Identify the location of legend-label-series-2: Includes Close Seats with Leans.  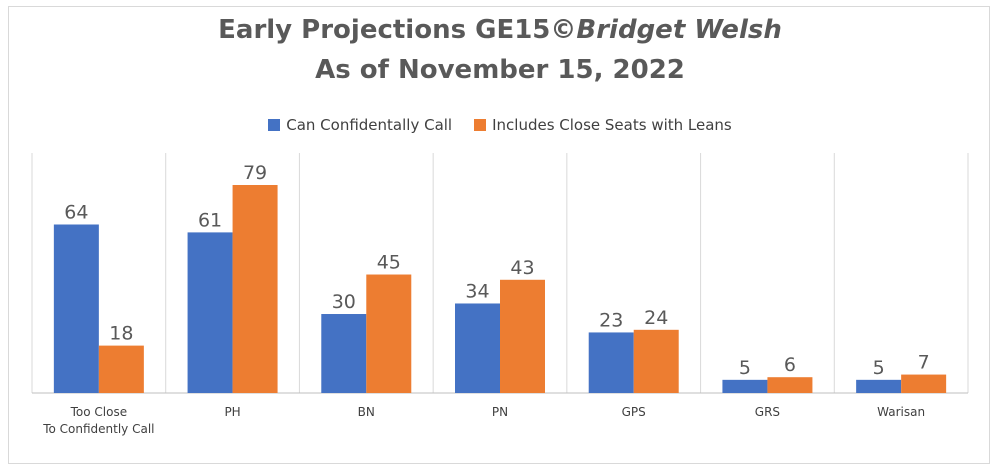
(612, 125).